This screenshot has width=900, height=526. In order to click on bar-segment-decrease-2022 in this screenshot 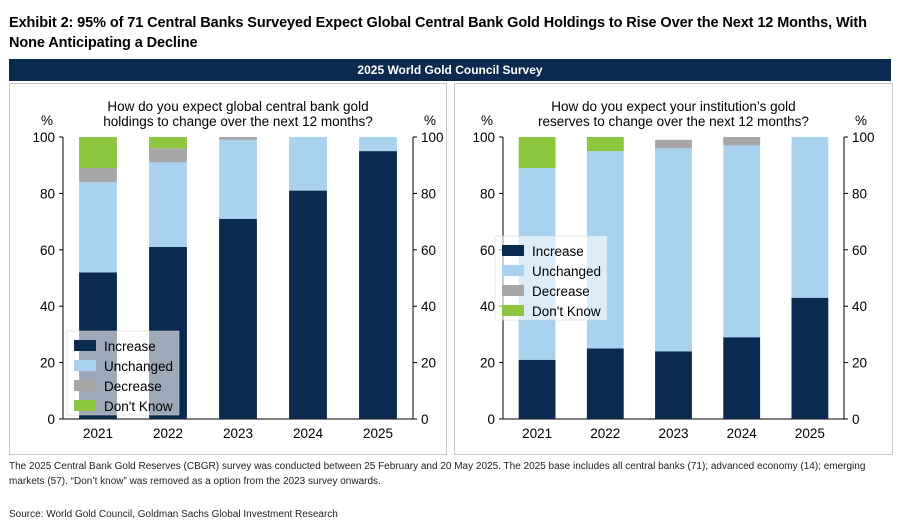, I will do `click(168, 155)`.